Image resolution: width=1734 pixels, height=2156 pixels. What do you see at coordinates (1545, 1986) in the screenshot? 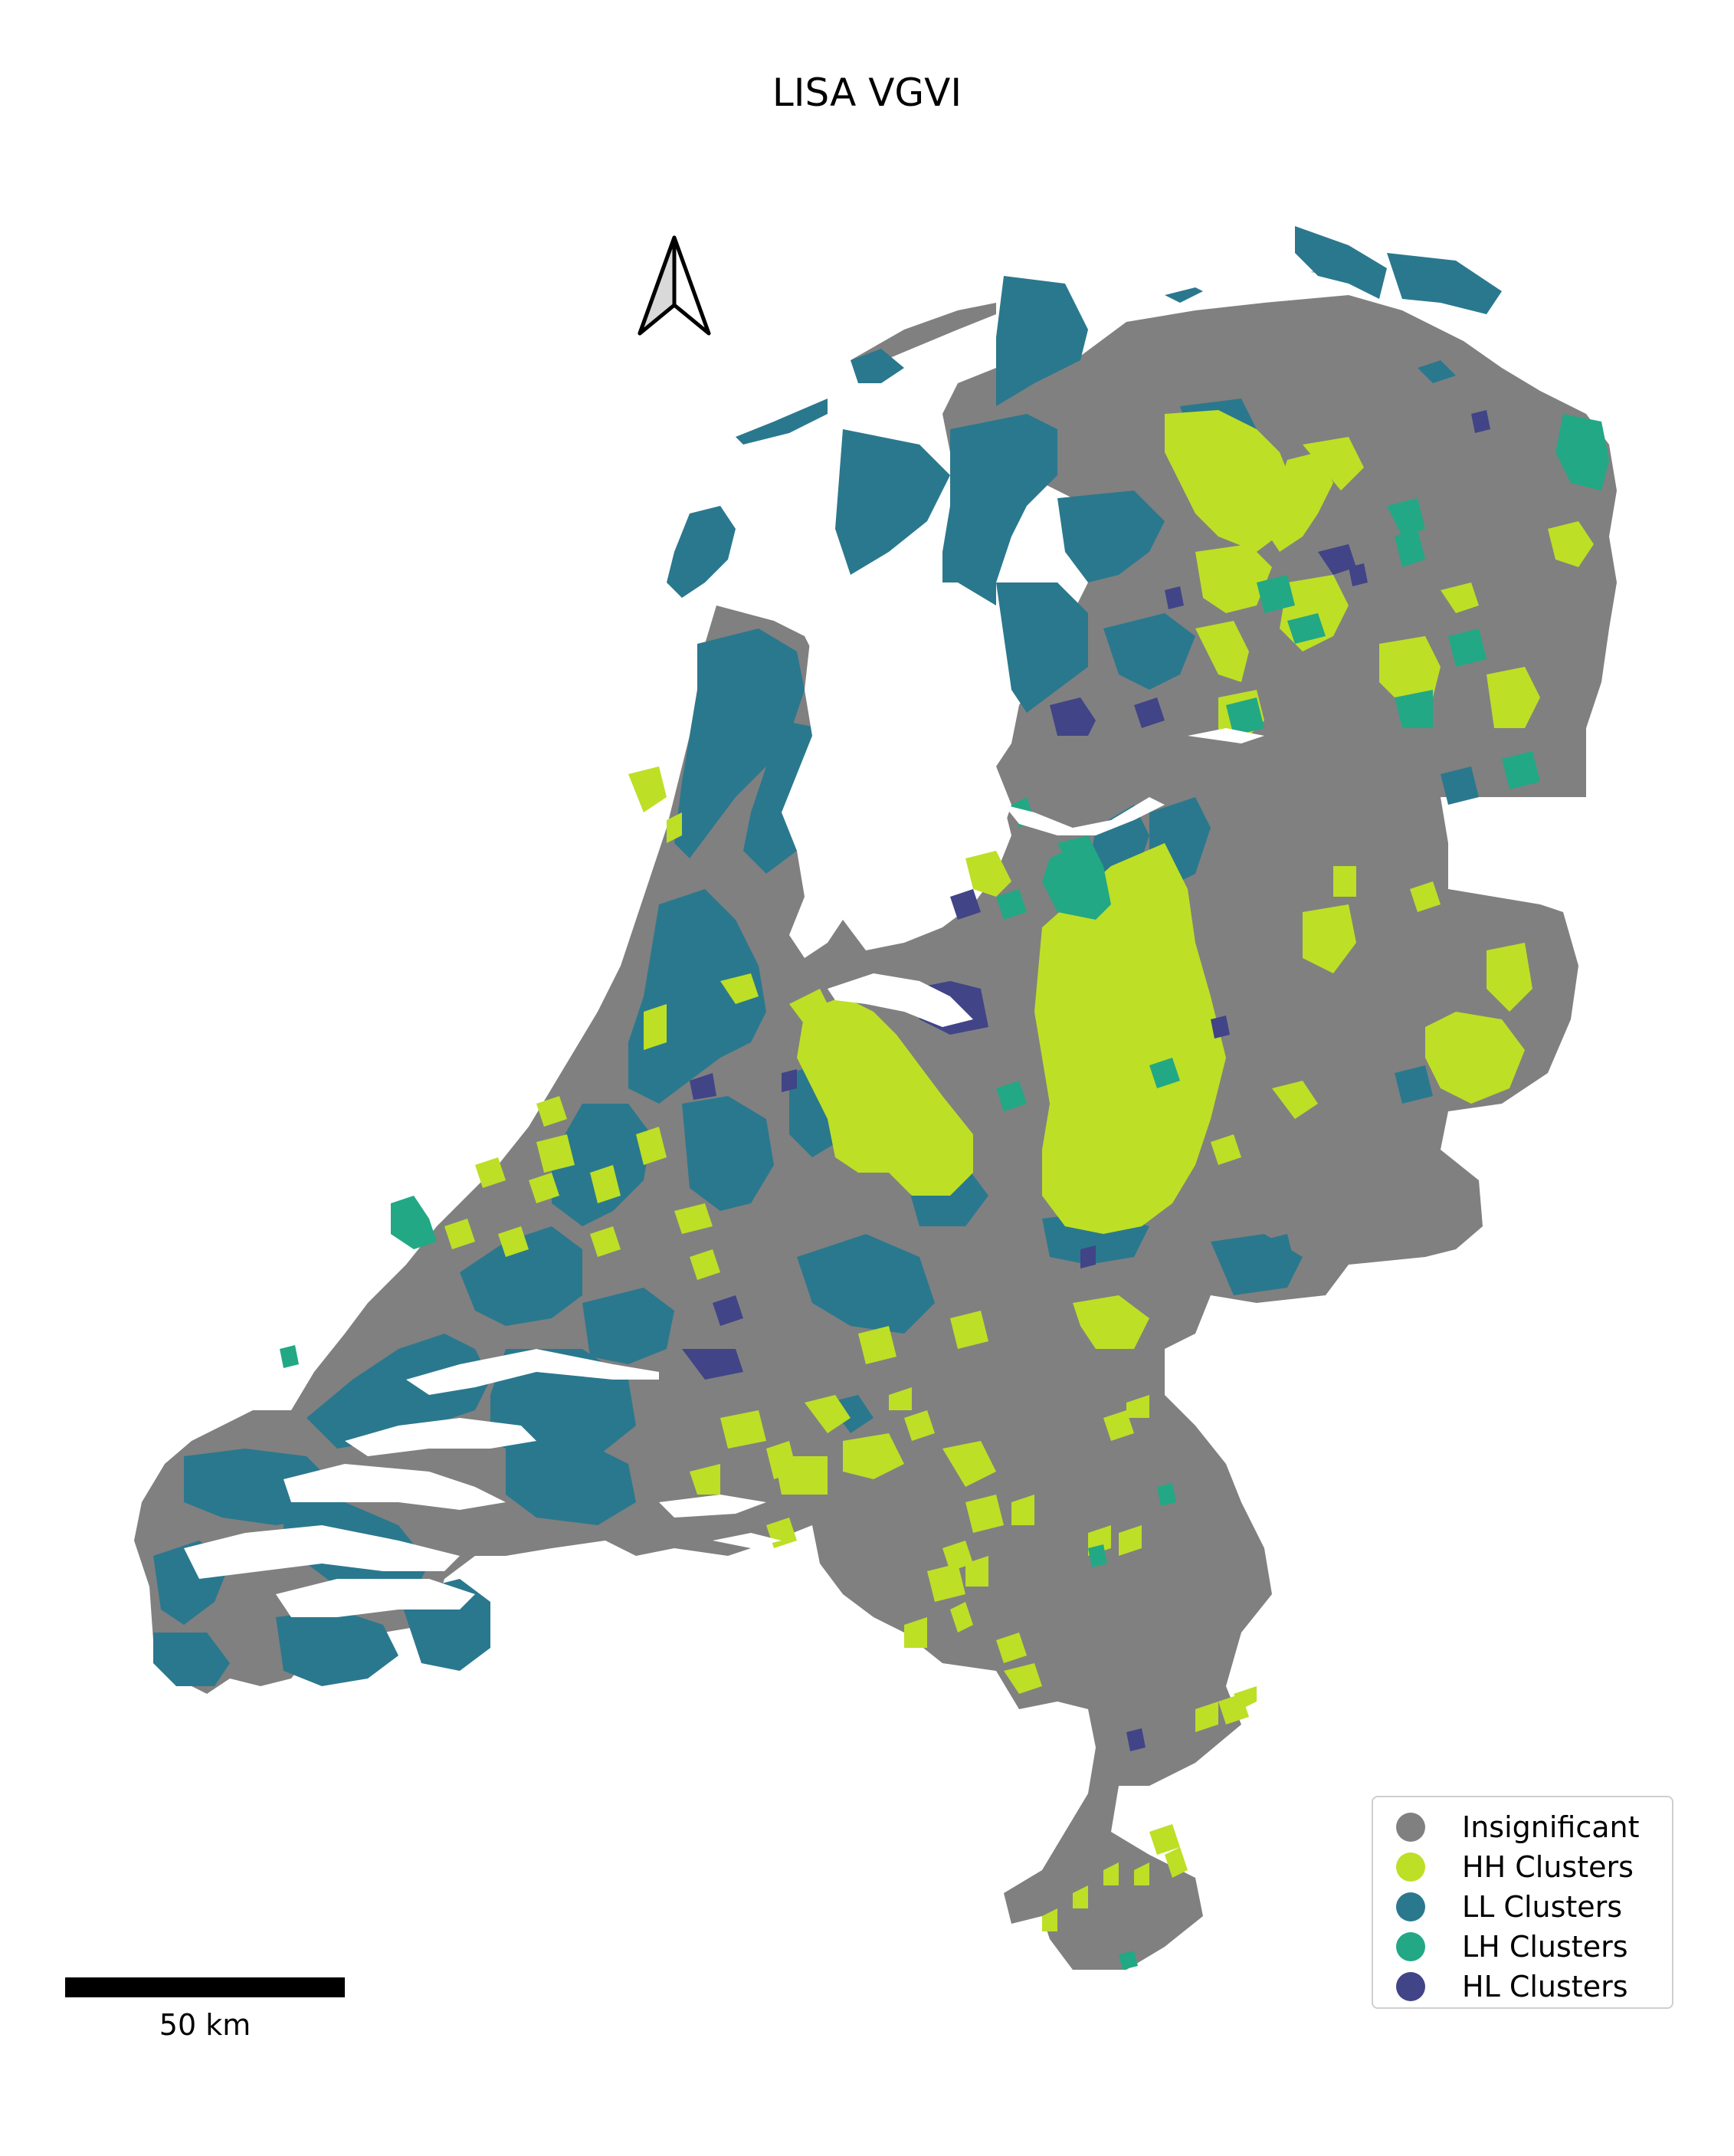
I see `legend-label: HL Clusters` at bounding box center [1545, 1986].